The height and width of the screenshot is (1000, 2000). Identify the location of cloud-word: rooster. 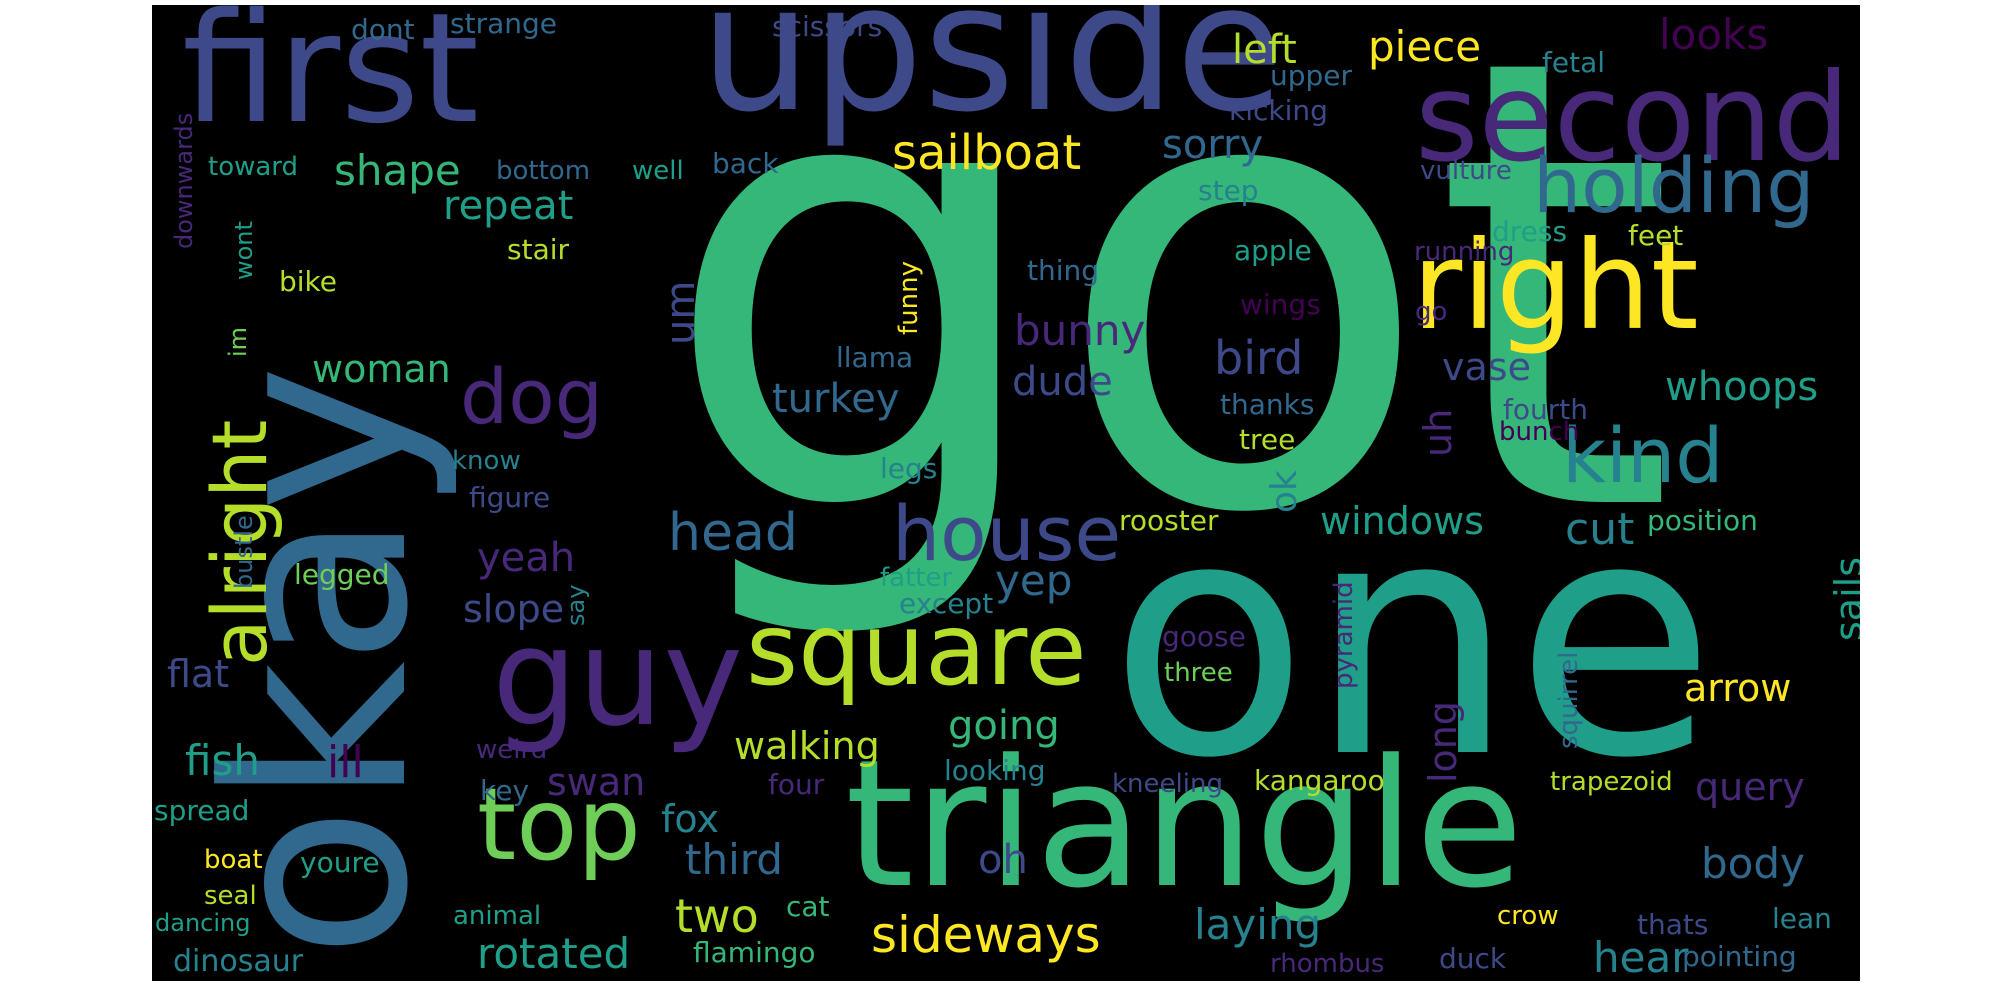
(1169, 520).